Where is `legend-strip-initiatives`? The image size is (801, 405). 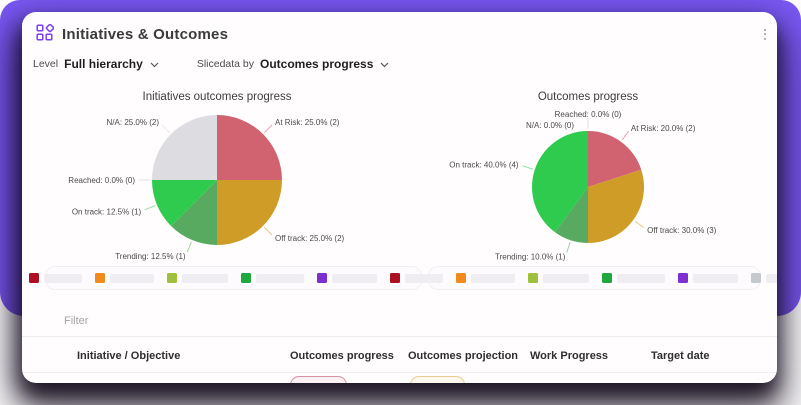
legend-strip-initiatives is located at coordinates (233, 278).